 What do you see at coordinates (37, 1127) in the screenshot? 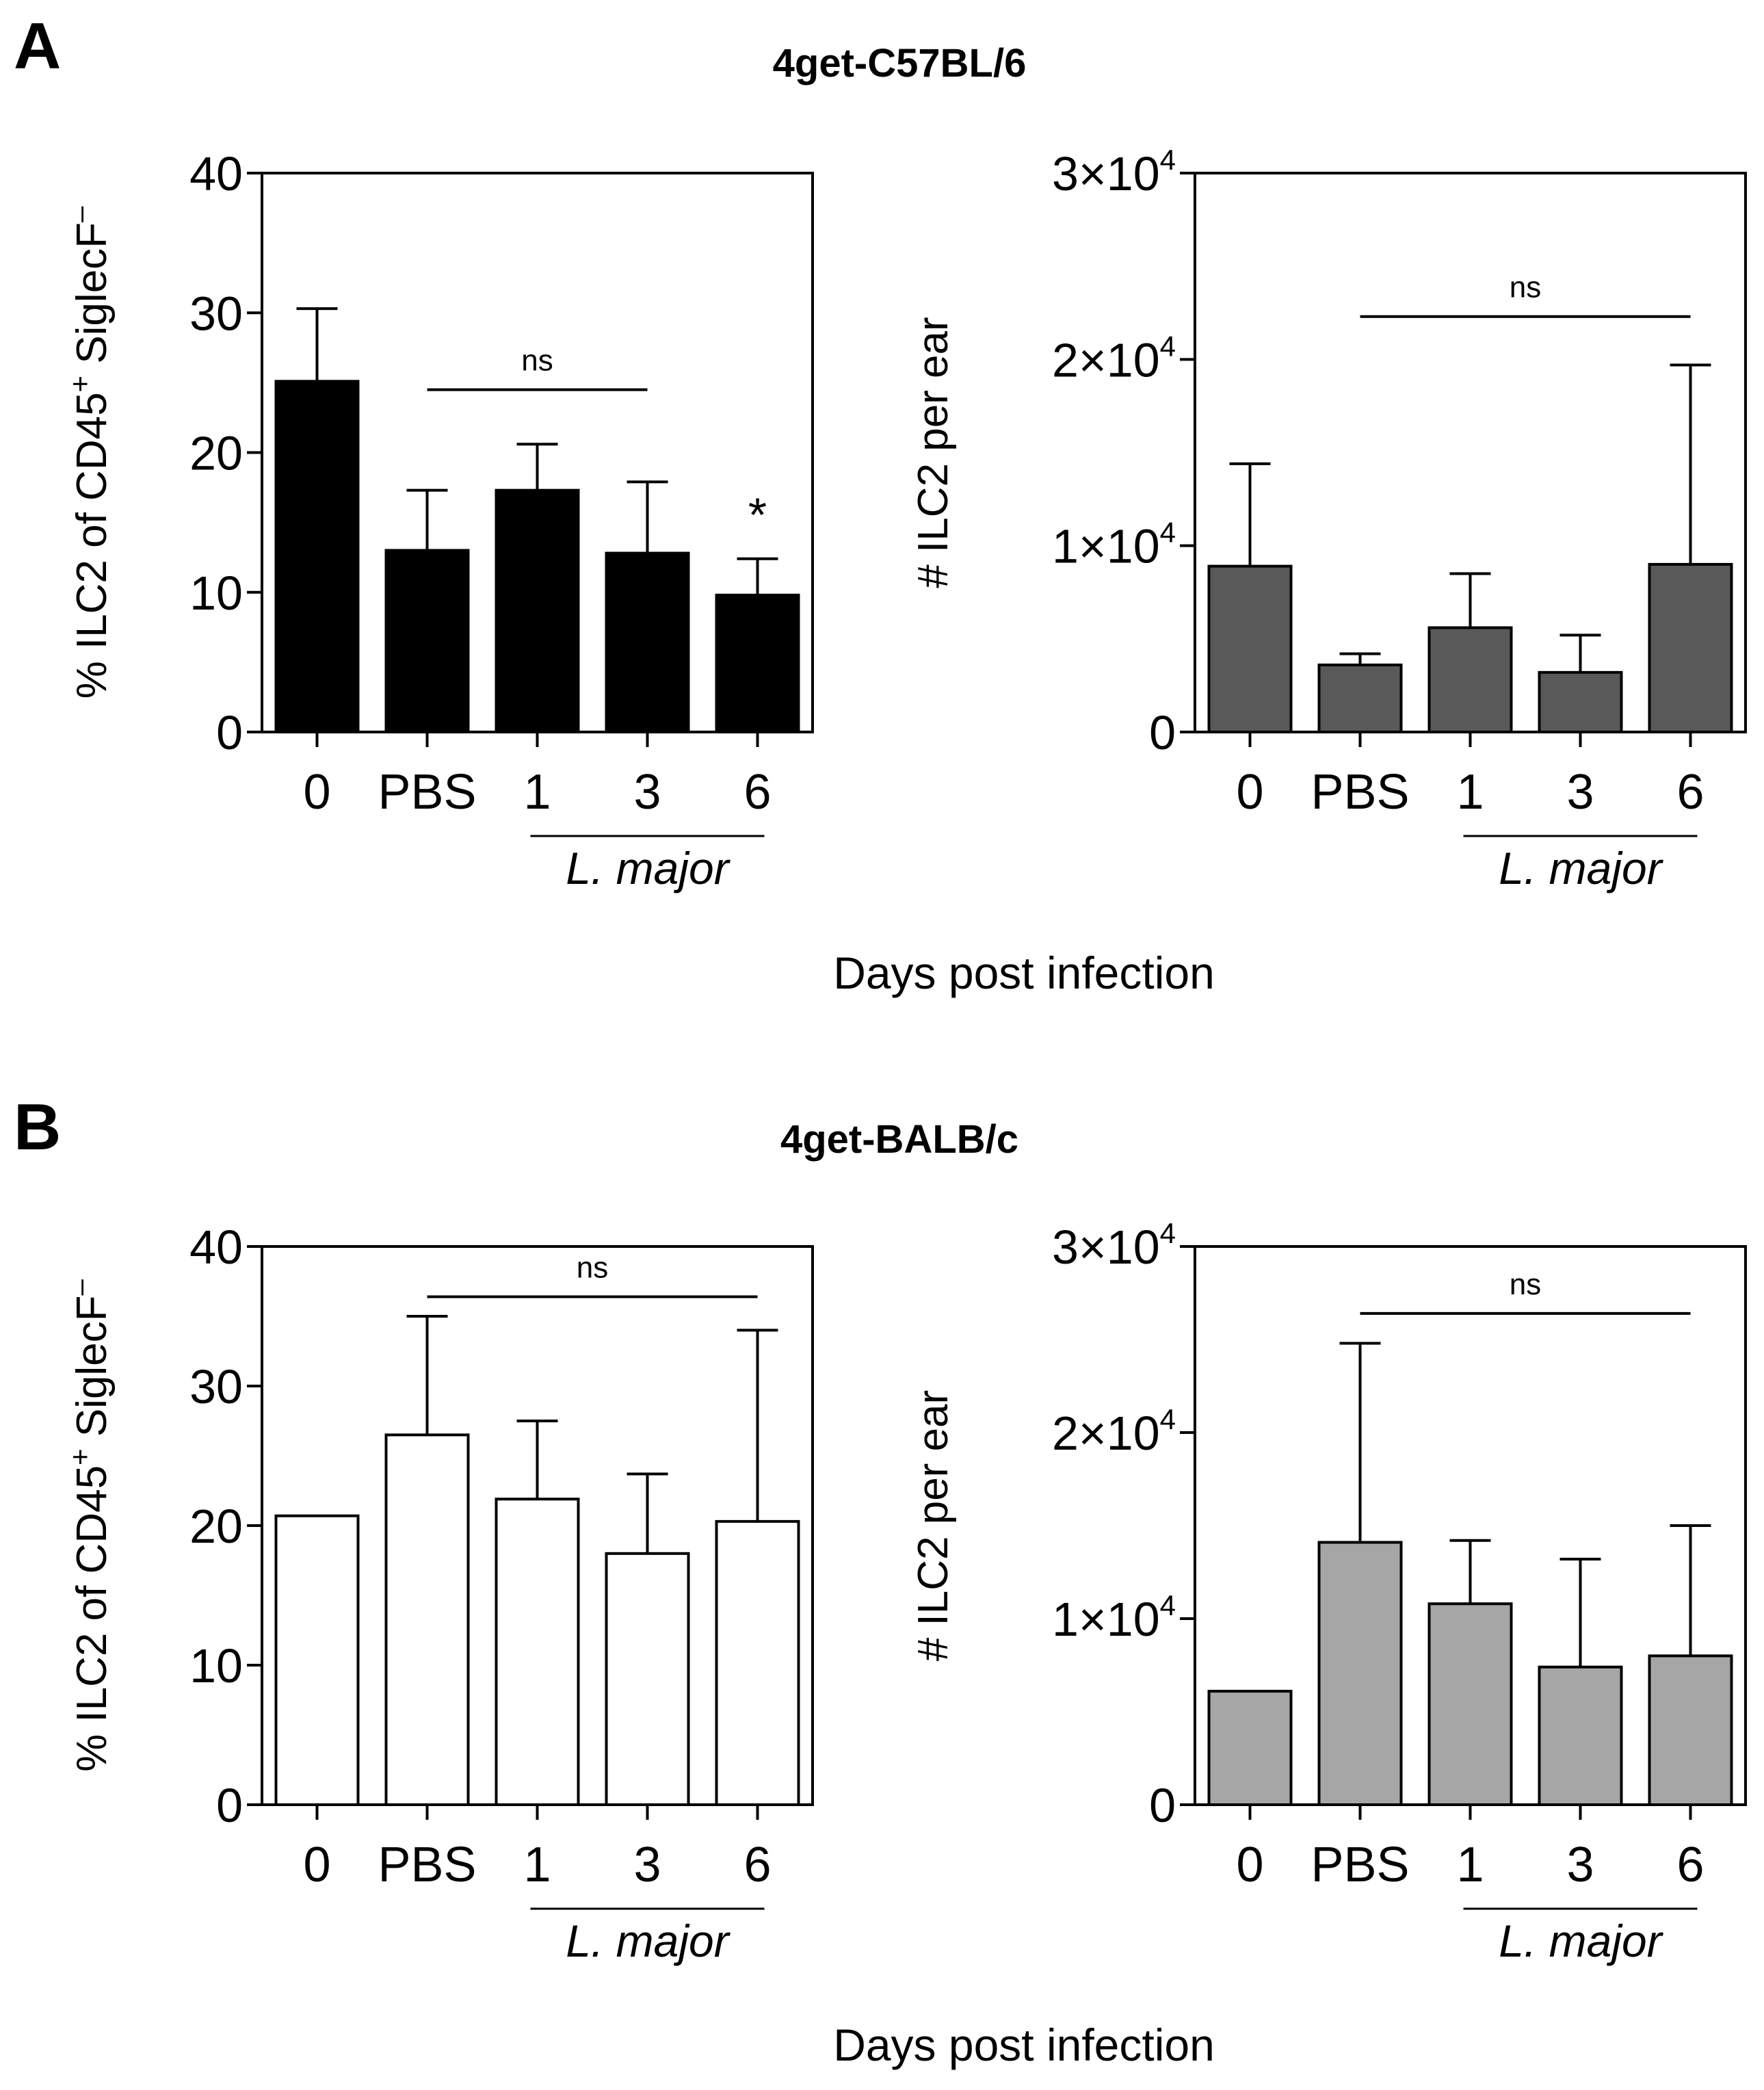
I see `panel-letter-b: B` at bounding box center [37, 1127].